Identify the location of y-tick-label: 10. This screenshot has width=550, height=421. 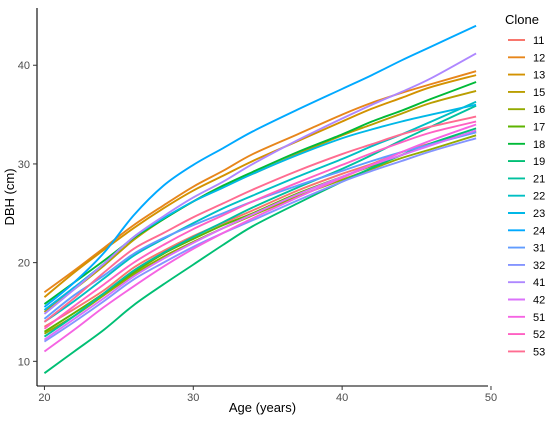
(24, 362).